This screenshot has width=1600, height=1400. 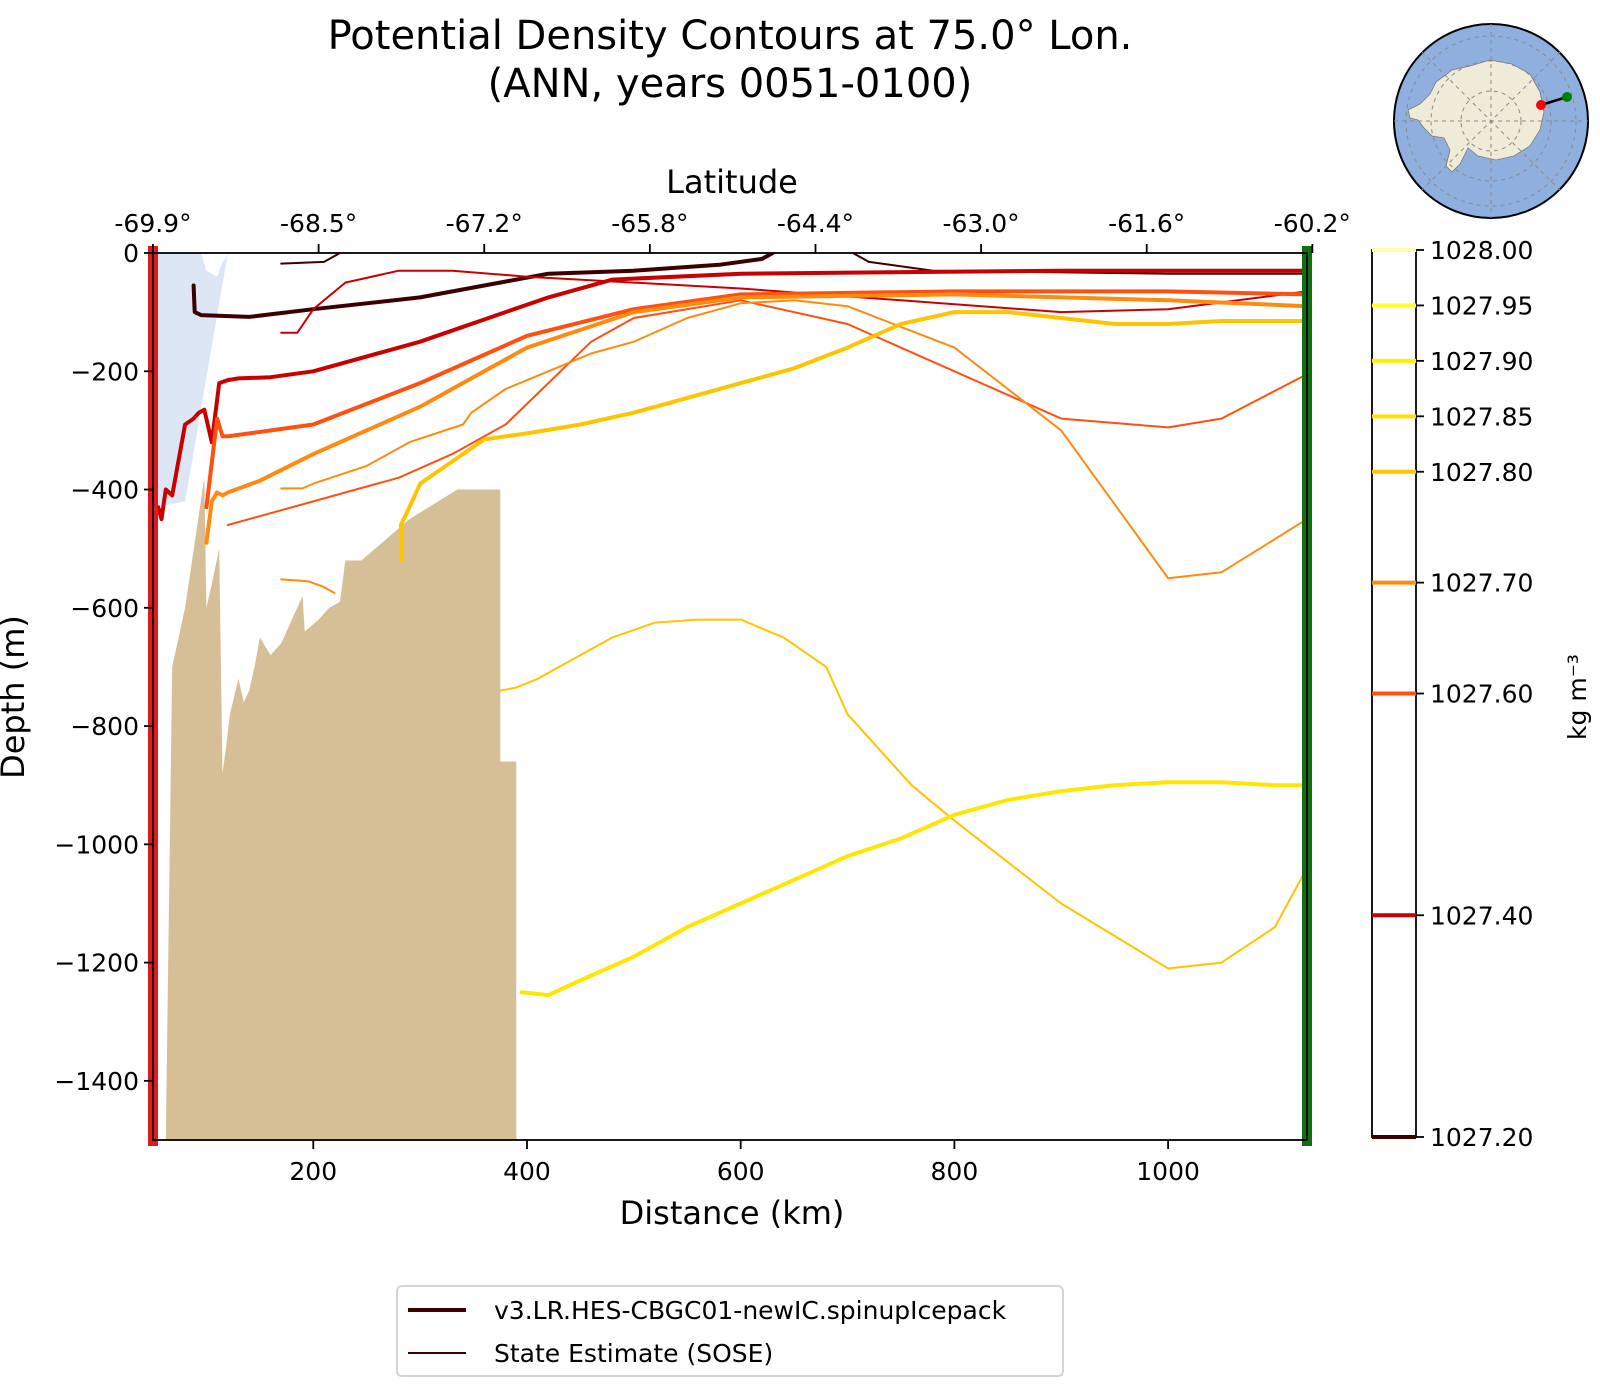 What do you see at coordinates (335, 808) in the screenshot?
I see `seafloor-bathymetry` at bounding box center [335, 808].